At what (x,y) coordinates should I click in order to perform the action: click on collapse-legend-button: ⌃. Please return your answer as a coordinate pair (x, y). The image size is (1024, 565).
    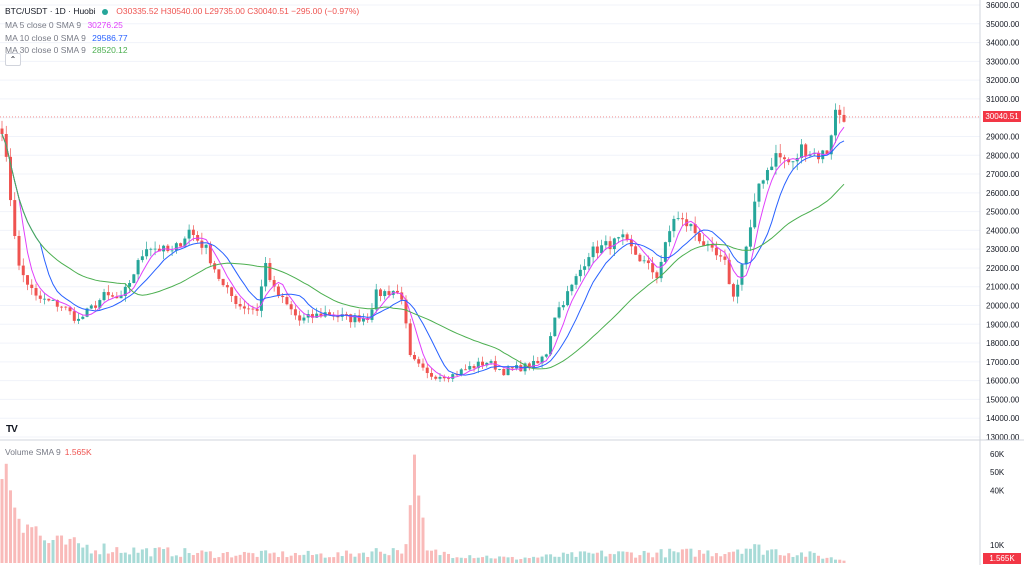
    Looking at the image, I should click on (13, 59).